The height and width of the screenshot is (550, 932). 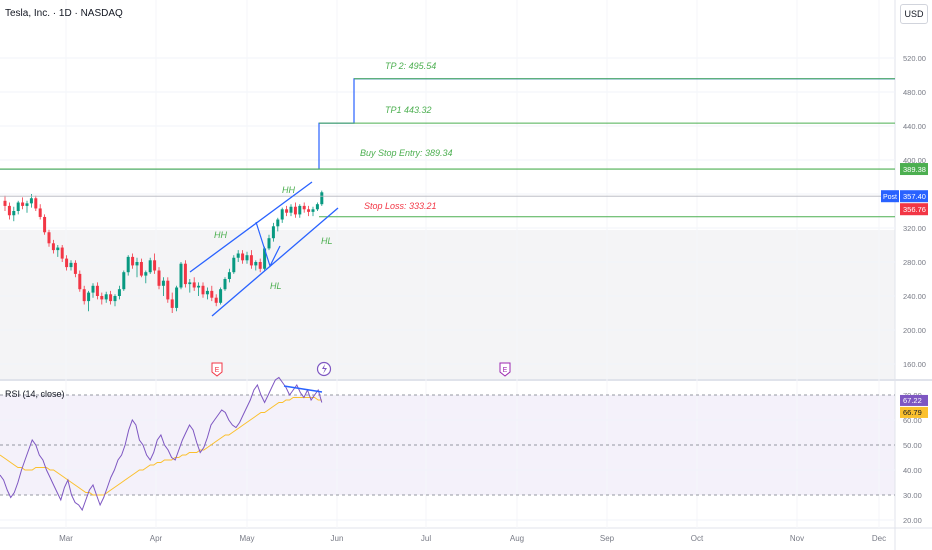 What do you see at coordinates (517, 538) in the screenshot?
I see `time-tick-label: Aug` at bounding box center [517, 538].